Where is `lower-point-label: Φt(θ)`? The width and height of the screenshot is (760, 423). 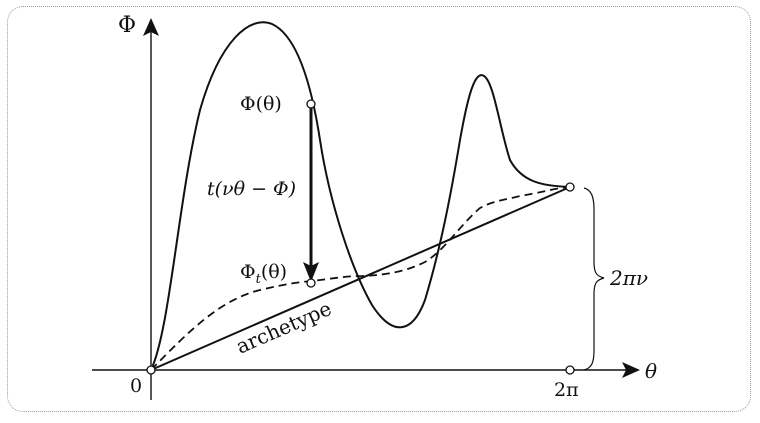
lower-point-label: Φt(θ) is located at coordinates (263, 274).